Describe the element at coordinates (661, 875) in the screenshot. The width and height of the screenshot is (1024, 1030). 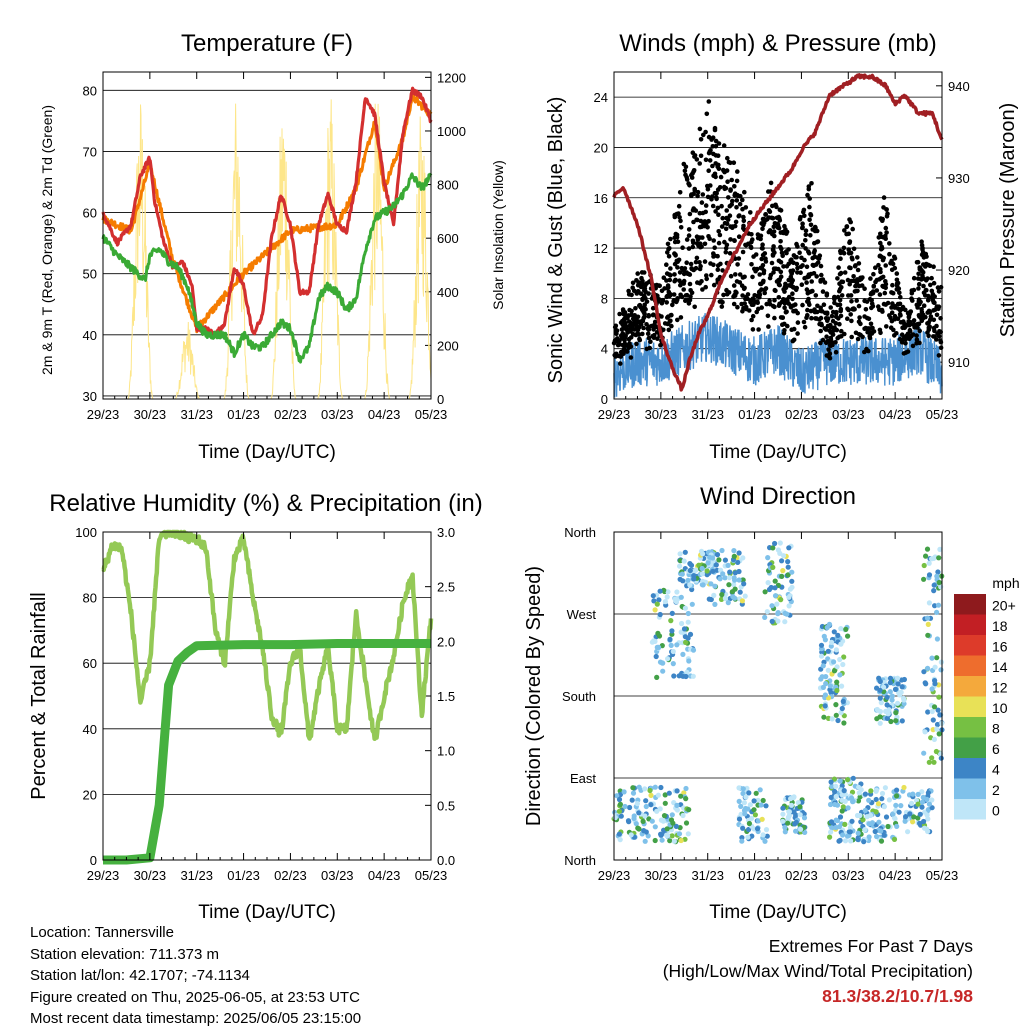
I see `x-tick-label: 30/23` at that location.